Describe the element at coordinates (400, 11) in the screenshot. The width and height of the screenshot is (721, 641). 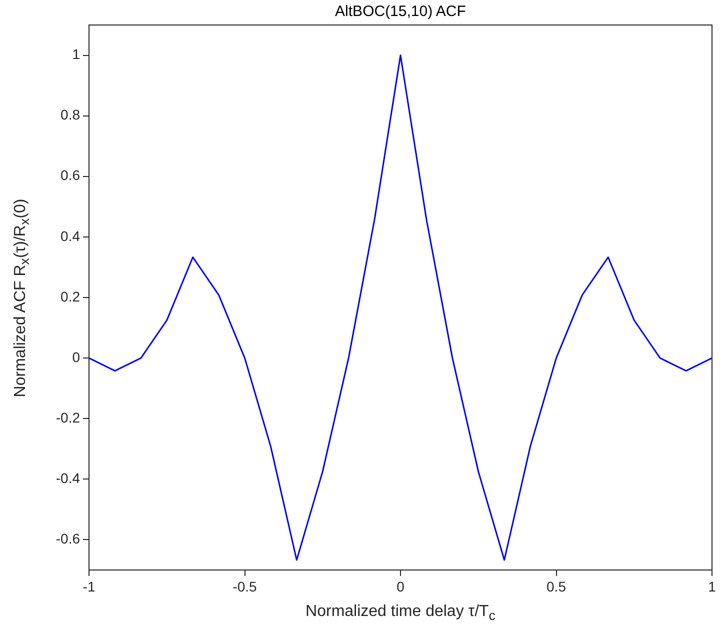
I see `chart-title: AltBOC(15,10) ACF` at that location.